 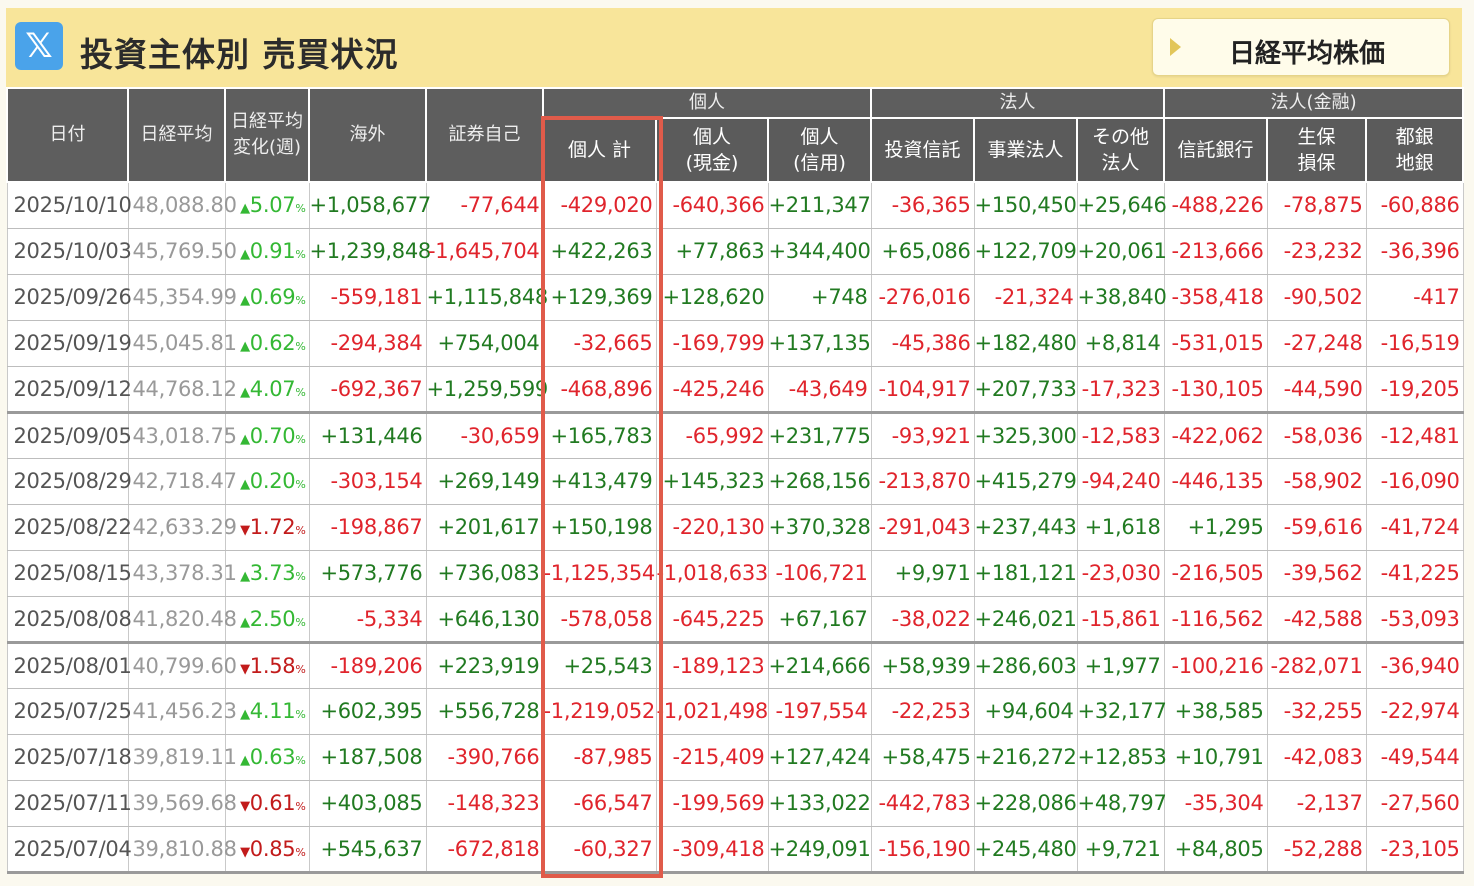 I want to click on cell-value: -213,870, so click(x=922, y=481).